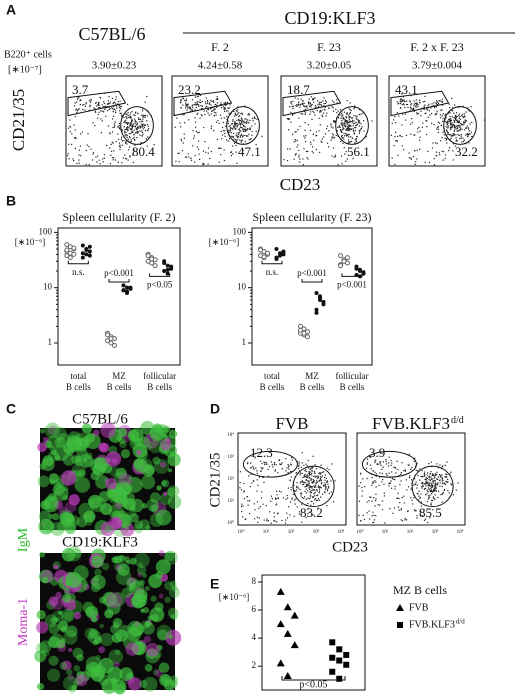 The width and height of the screenshot is (520, 695). Describe the element at coordinates (432, 624) in the screenshot. I see `legend-label: FVB.KLF3` at that location.